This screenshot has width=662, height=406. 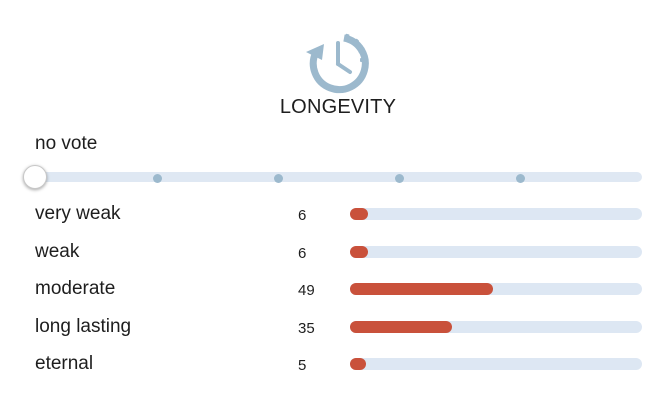 What do you see at coordinates (57, 251) in the screenshot?
I see `result-label: weak` at bounding box center [57, 251].